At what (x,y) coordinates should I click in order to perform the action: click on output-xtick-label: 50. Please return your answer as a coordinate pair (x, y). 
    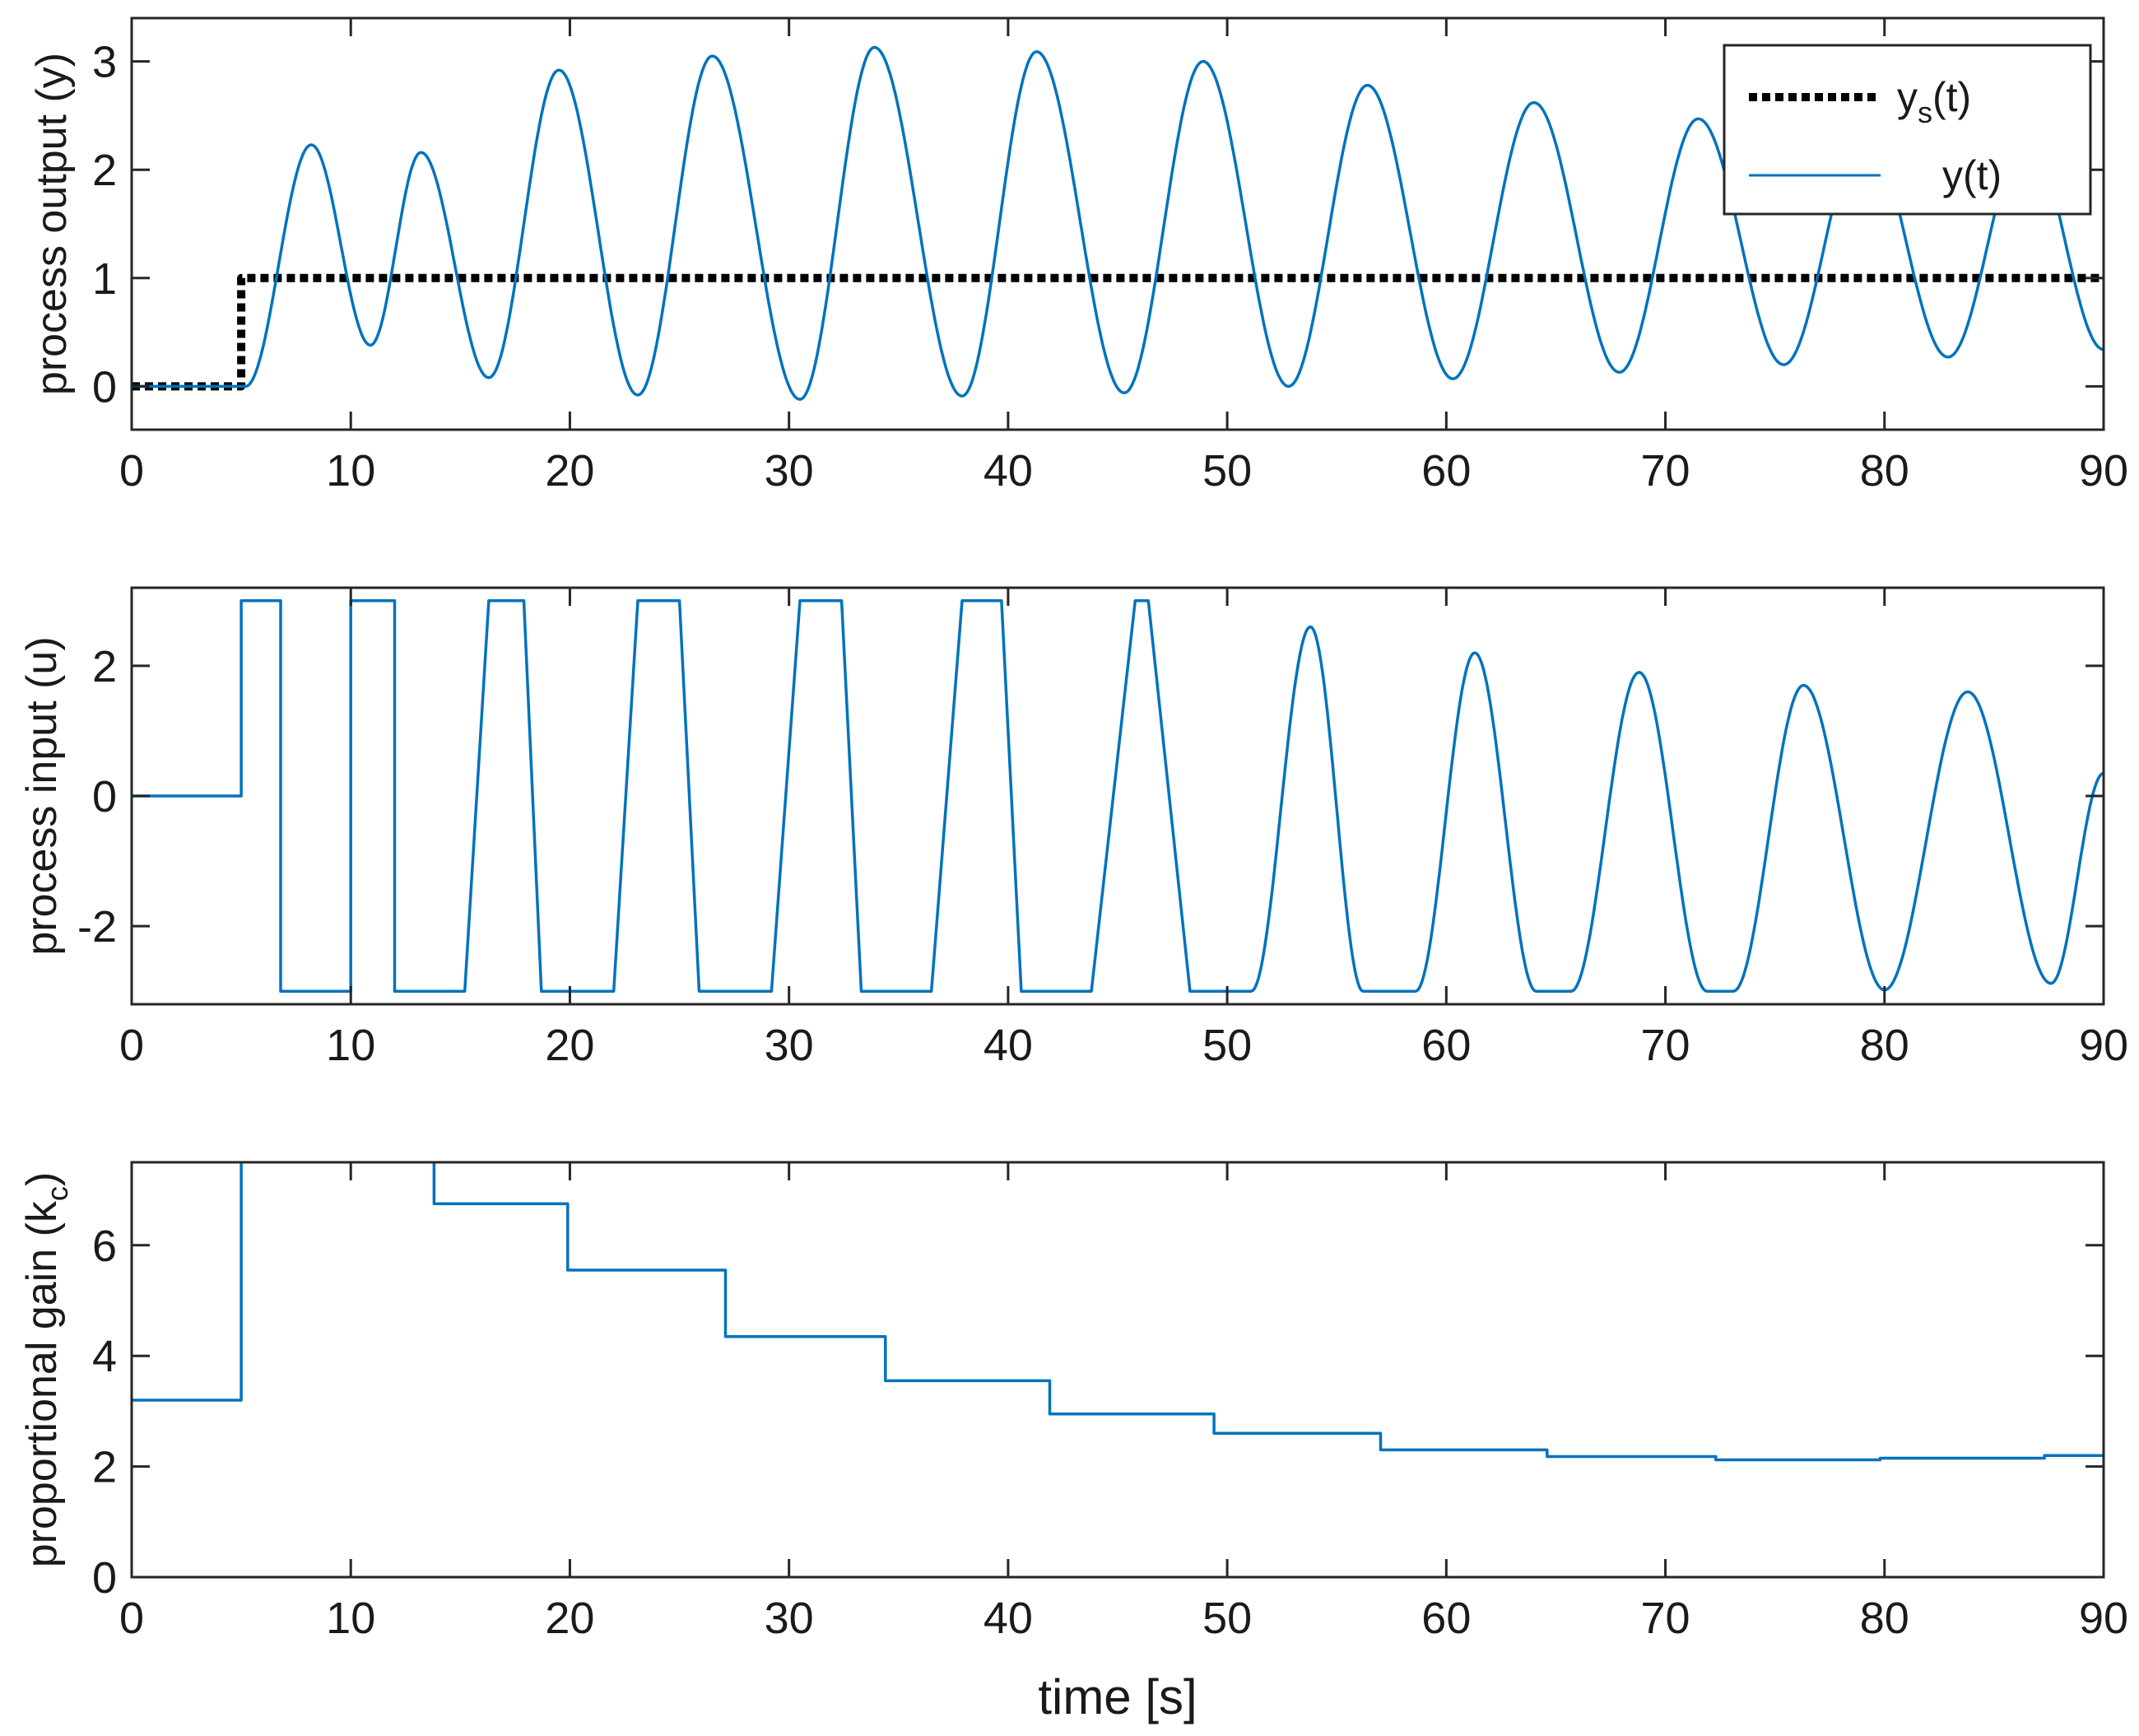
    Looking at the image, I should click on (1227, 471).